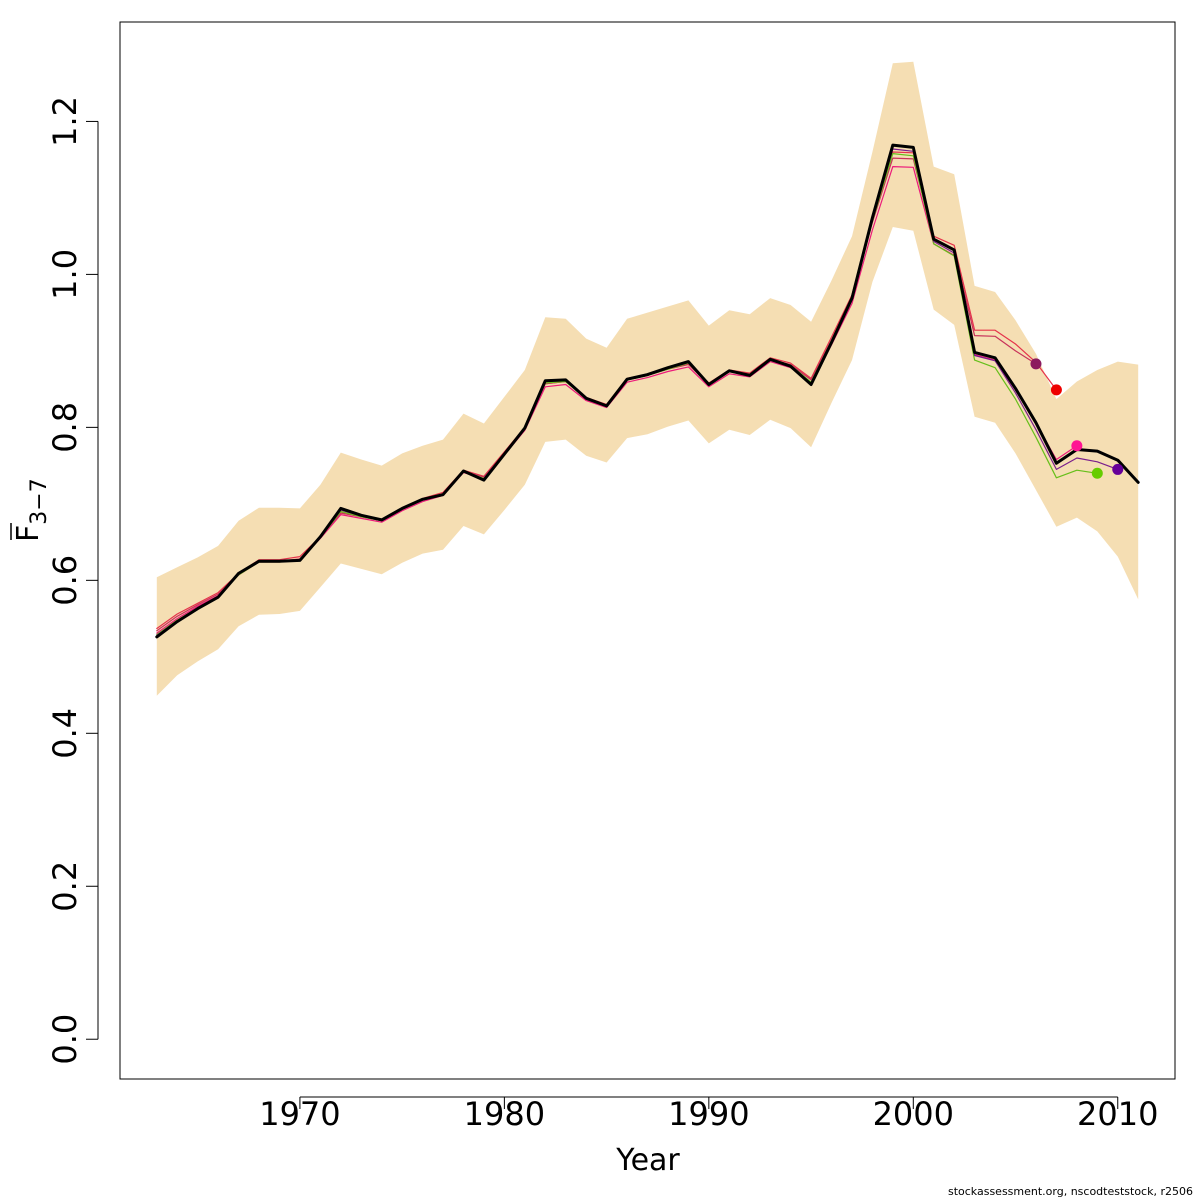 This screenshot has height=1200, width=1200. What do you see at coordinates (1077, 418) in the screenshot?
I see `end-points-layer` at bounding box center [1077, 418].